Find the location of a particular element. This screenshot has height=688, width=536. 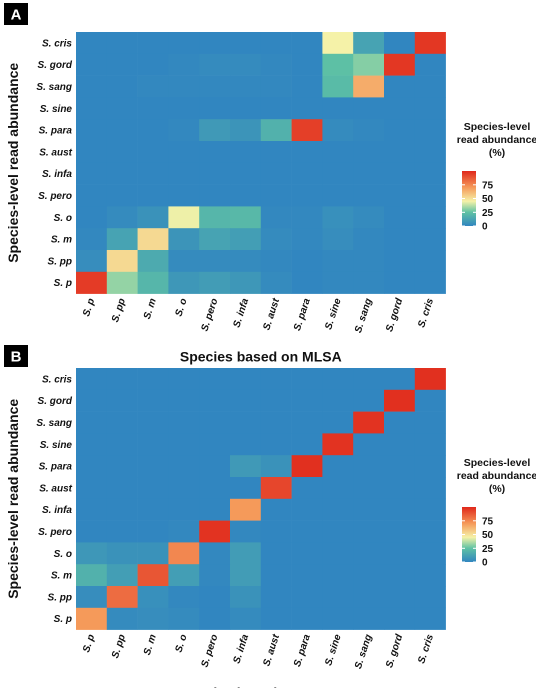

x-tick-label: S. o is located at coordinates (182, 643).